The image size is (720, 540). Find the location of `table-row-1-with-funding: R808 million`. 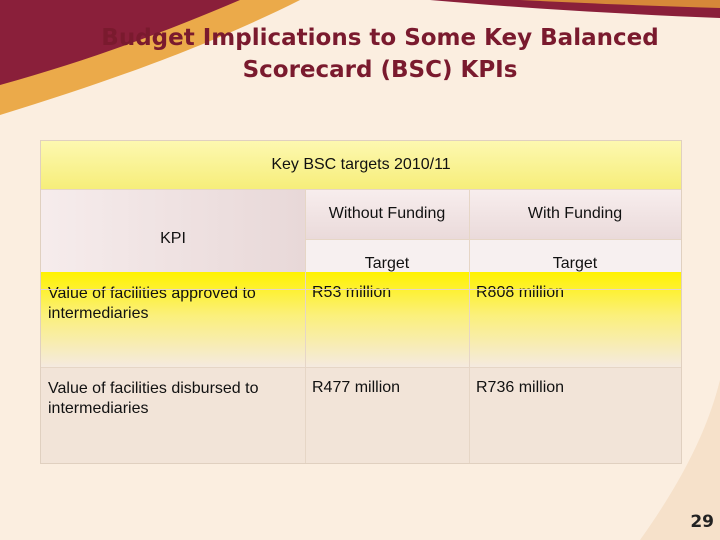

table-row-1-with-funding: R808 million is located at coordinates (575, 319).